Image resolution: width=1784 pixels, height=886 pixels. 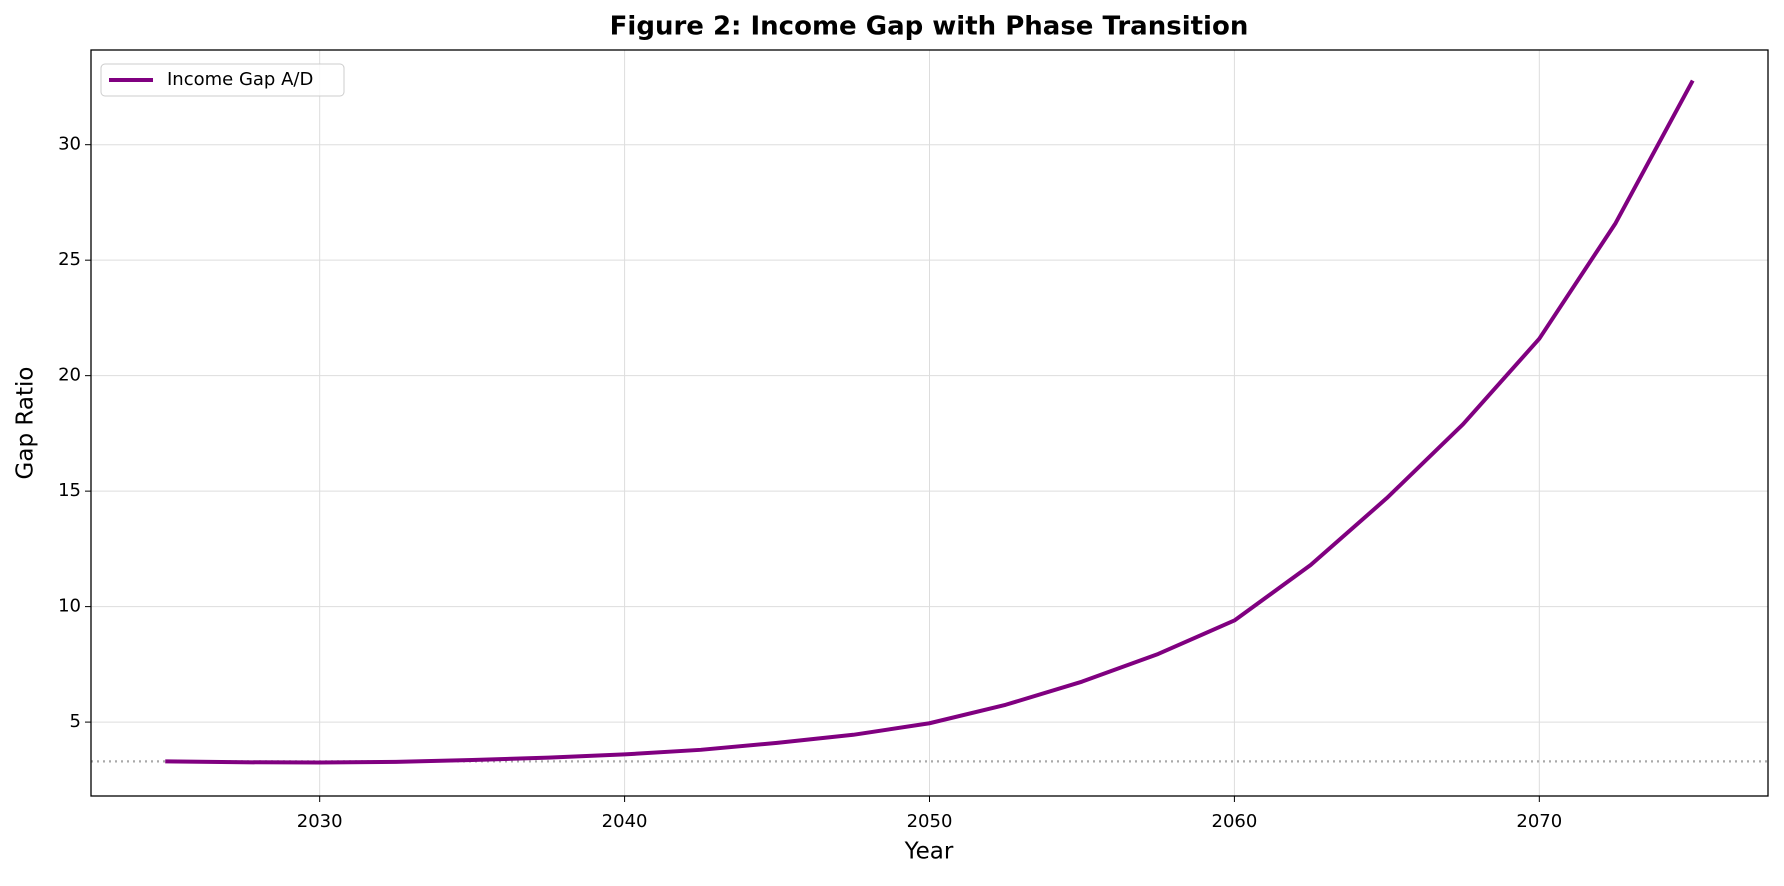 I want to click on y-tick-label: 30, so click(x=69, y=144).